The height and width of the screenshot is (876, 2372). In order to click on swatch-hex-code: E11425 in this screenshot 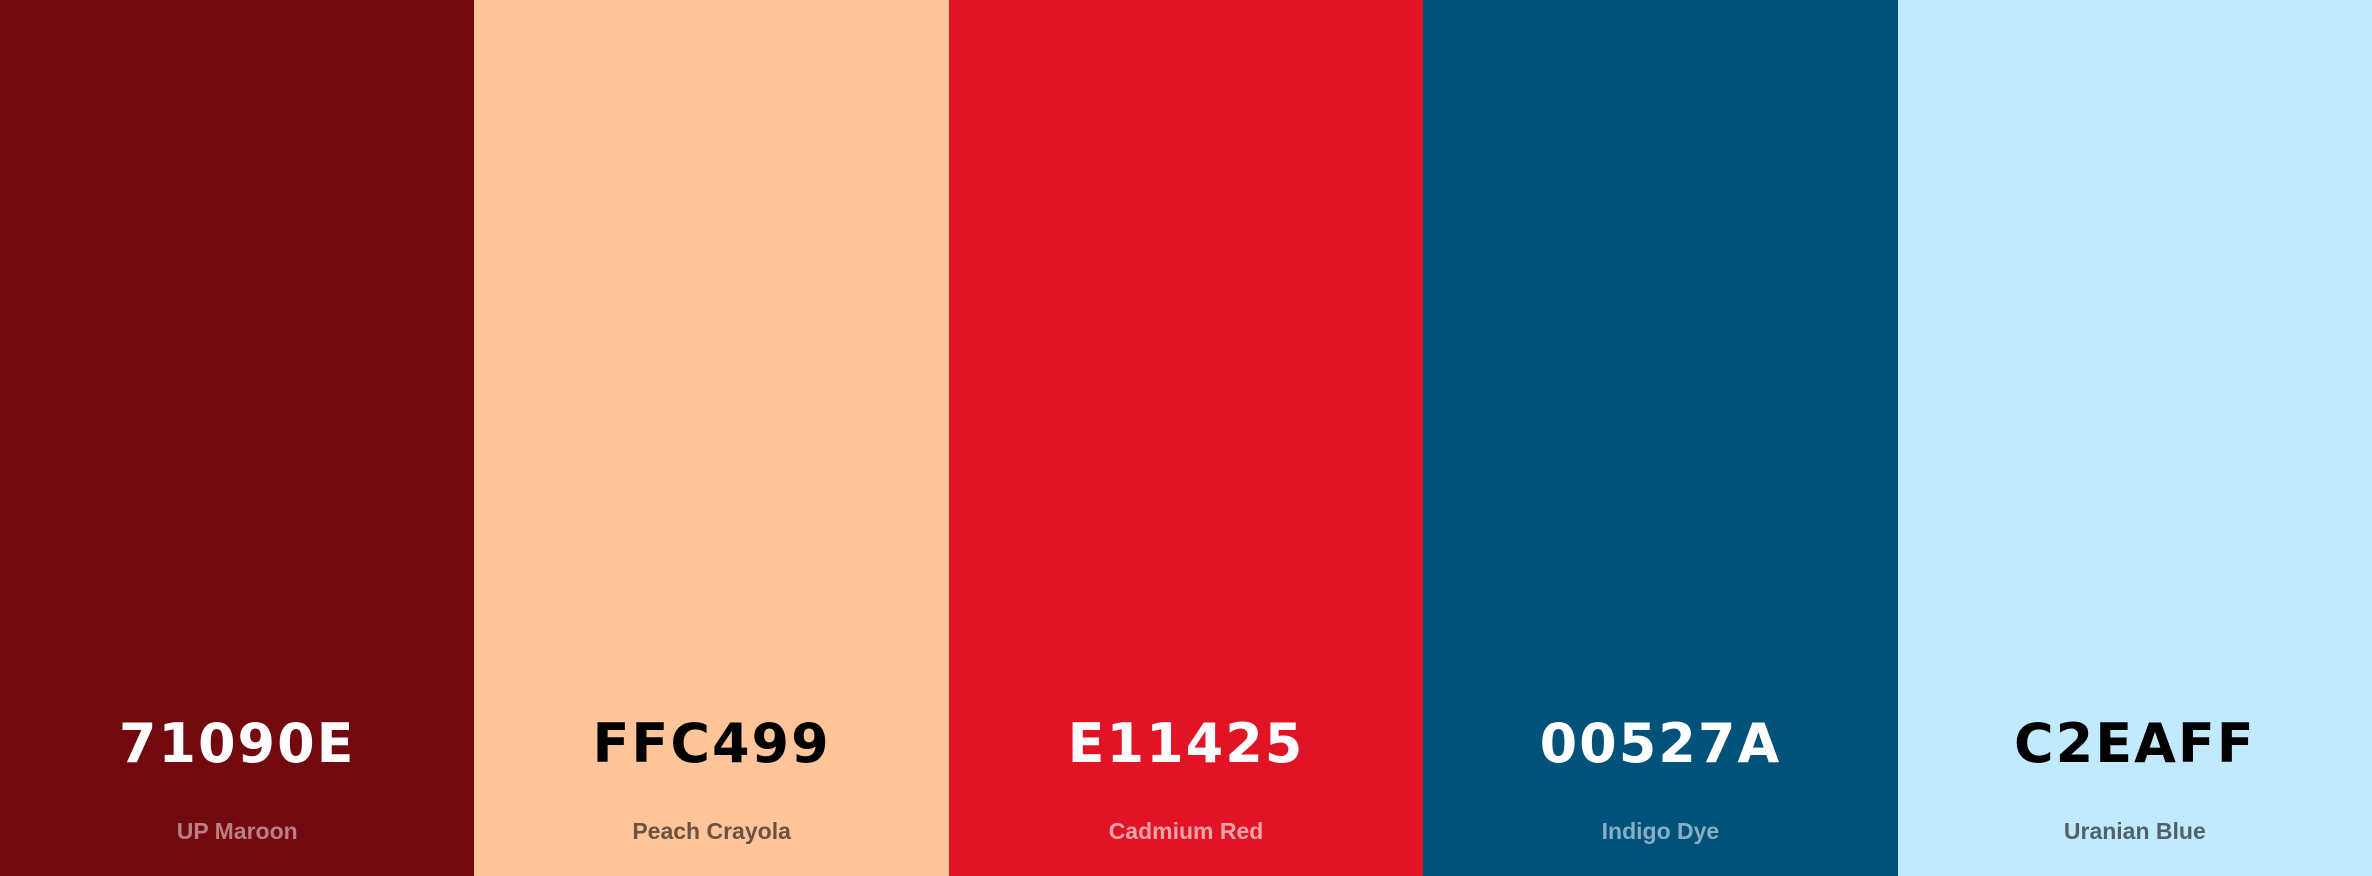, I will do `click(1186, 743)`.